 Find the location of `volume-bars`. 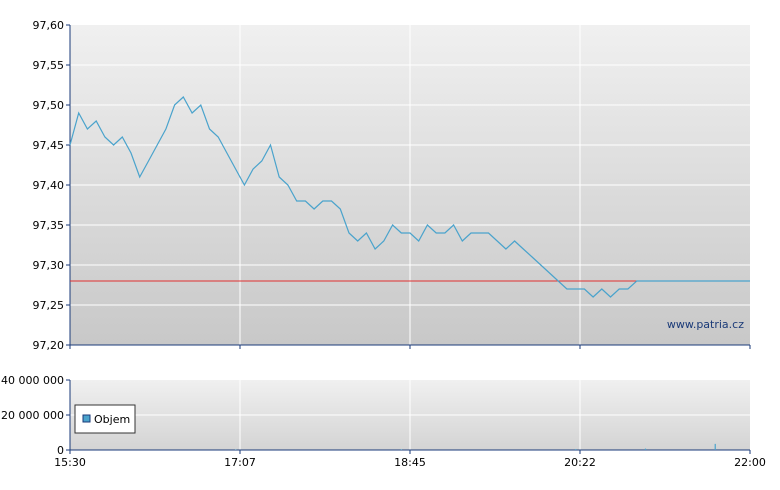

volume-bars is located at coordinates (475, 446).